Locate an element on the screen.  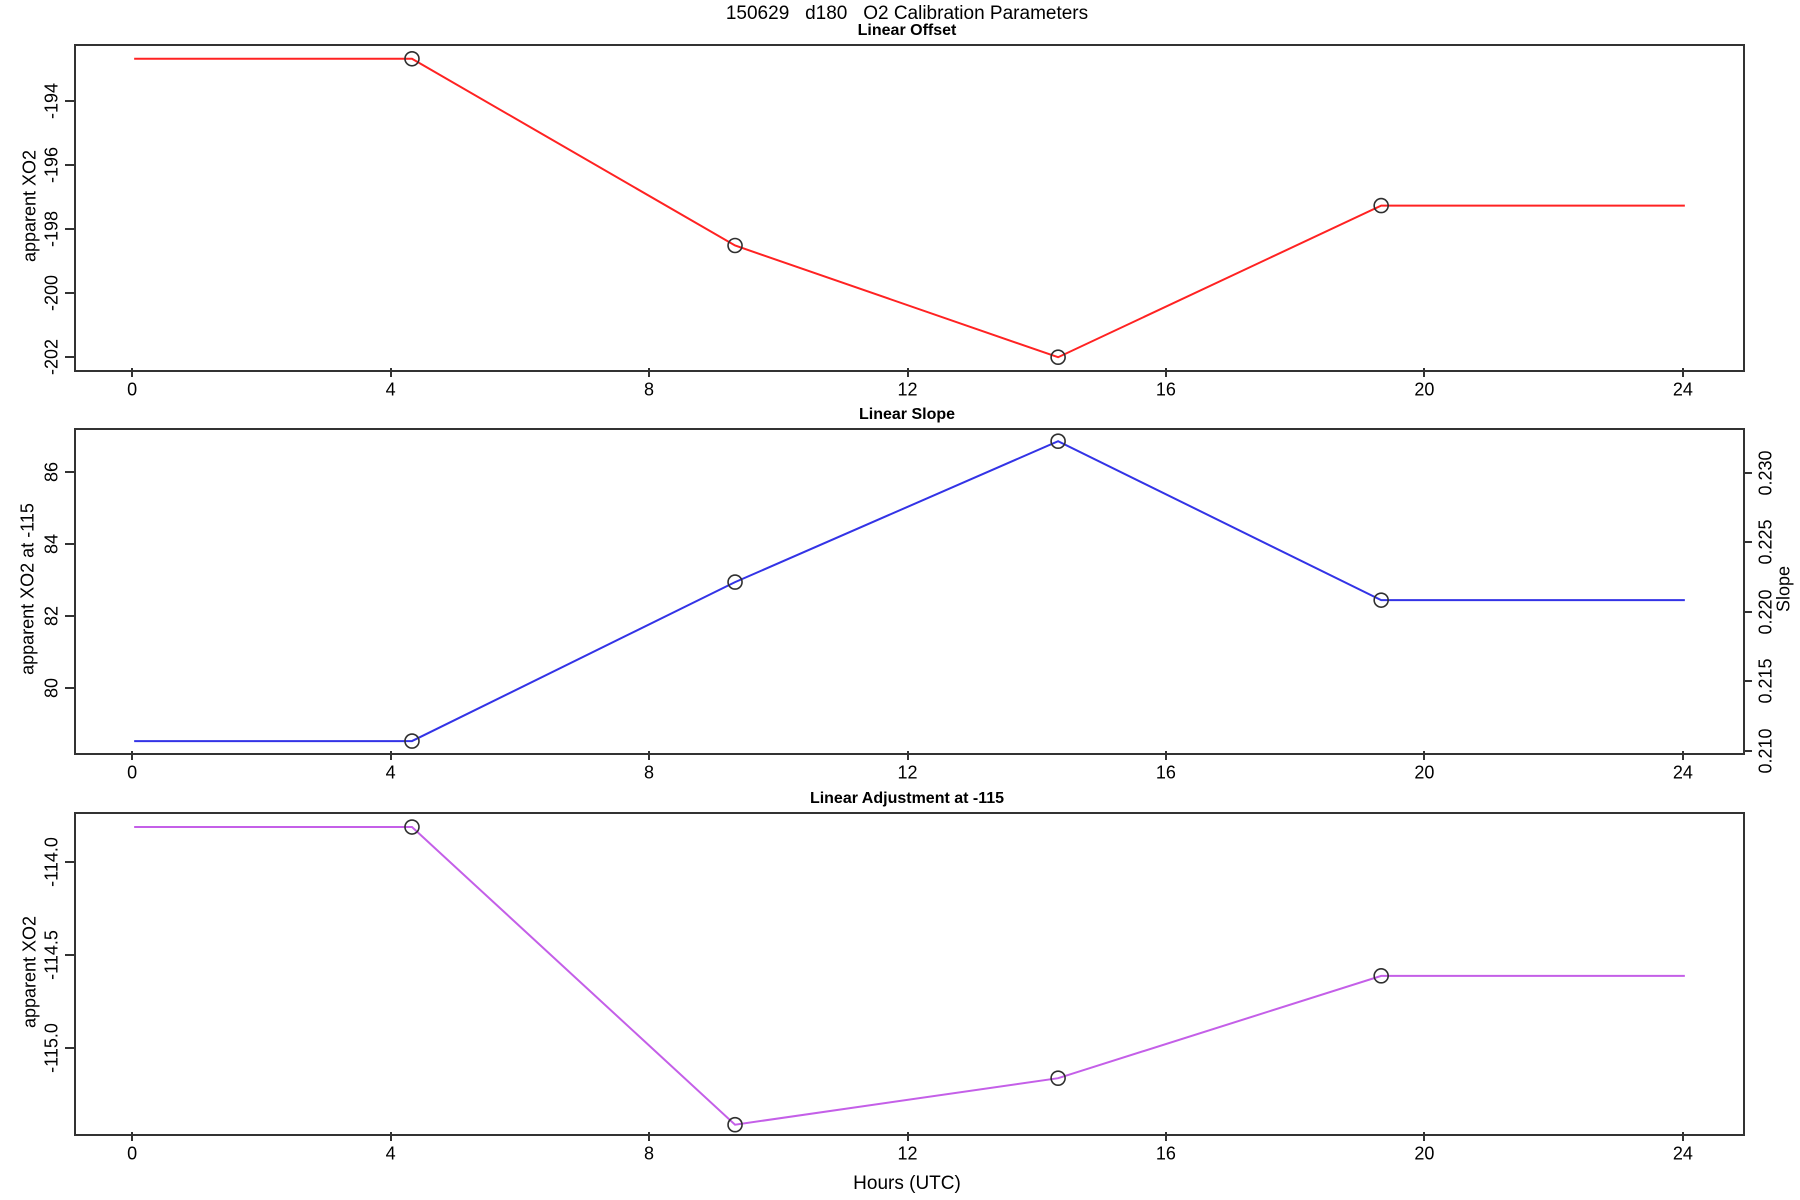
y2-tick-label: 0.230 is located at coordinates (1765, 473).